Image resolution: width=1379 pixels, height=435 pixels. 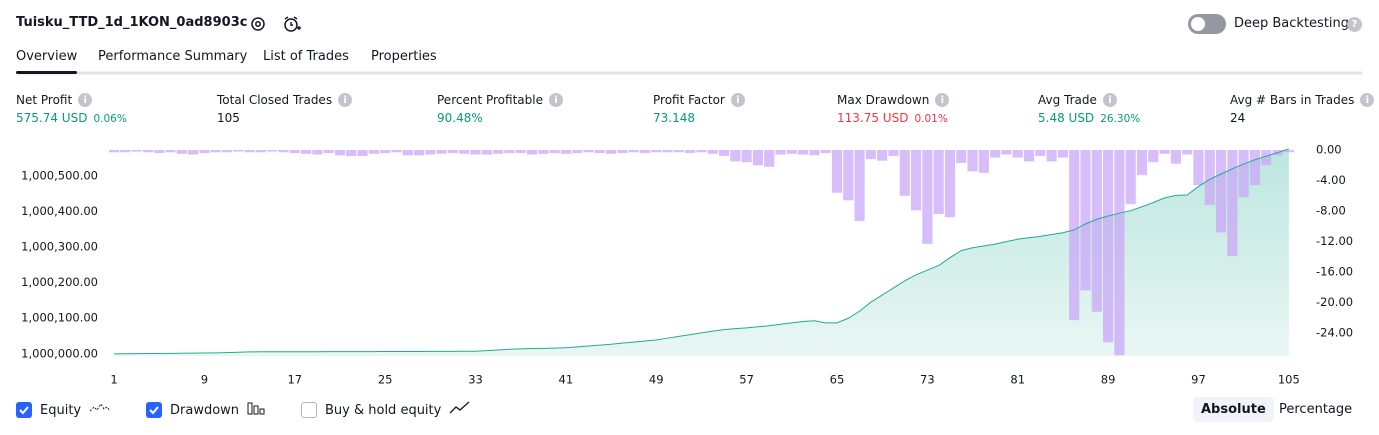 What do you see at coordinates (63, 410) in the screenshot?
I see `legend-item: Equity` at bounding box center [63, 410].